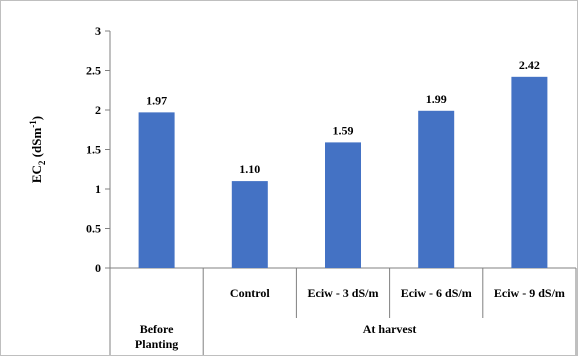  I want to click on x-category-label: Eciw - 9 dS/m, so click(529, 293).